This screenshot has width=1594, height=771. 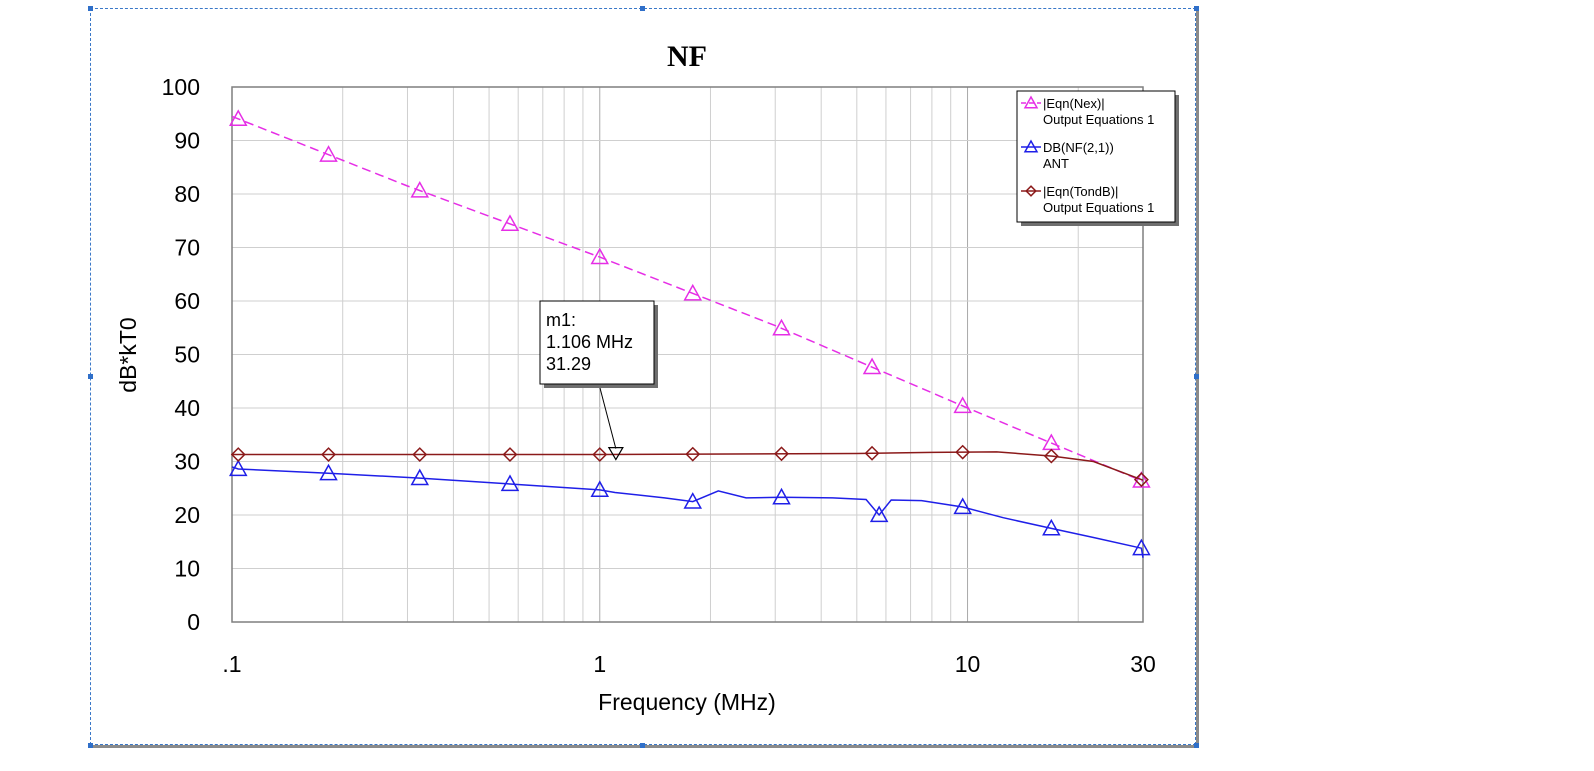 What do you see at coordinates (181, 87) in the screenshot?
I see `y-tick-label: 100` at bounding box center [181, 87].